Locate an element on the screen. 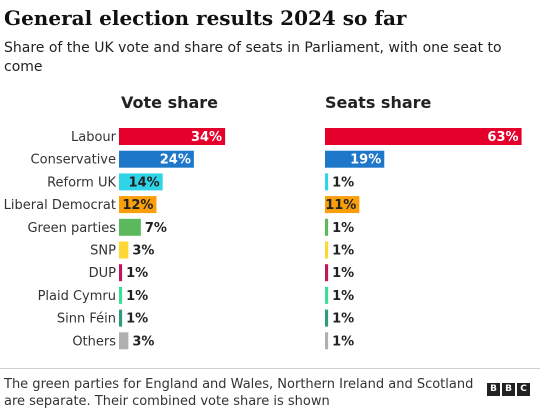 The height and width of the screenshot is (420, 540). category-label: Labour is located at coordinates (94, 137).